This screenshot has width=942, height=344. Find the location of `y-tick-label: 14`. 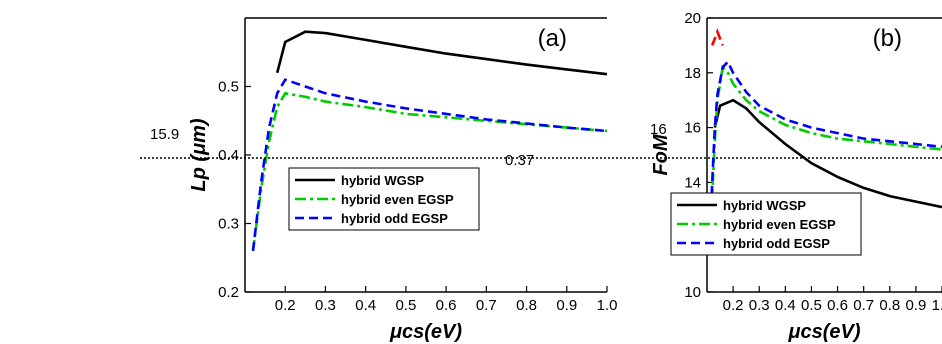

y-tick-label: 14 is located at coordinates (692, 182).